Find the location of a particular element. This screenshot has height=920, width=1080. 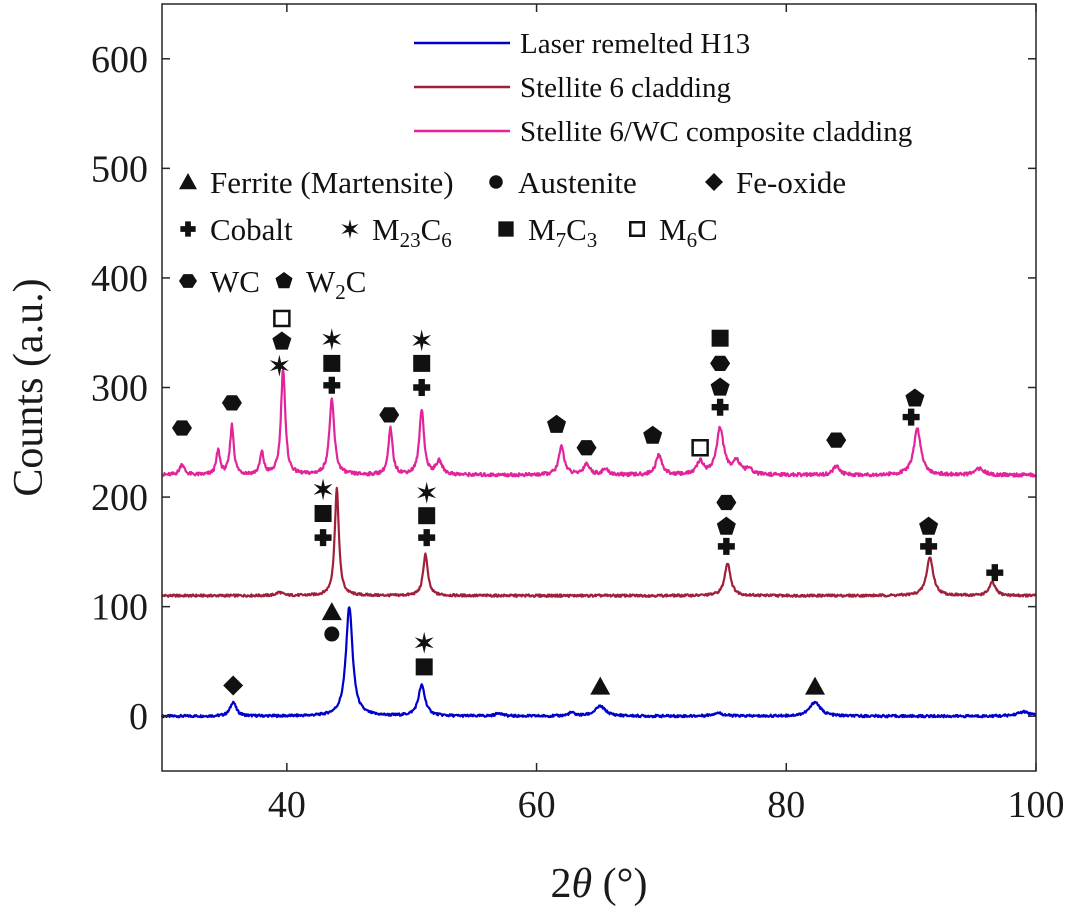

key-label: Fe-oxide is located at coordinates (791, 182).